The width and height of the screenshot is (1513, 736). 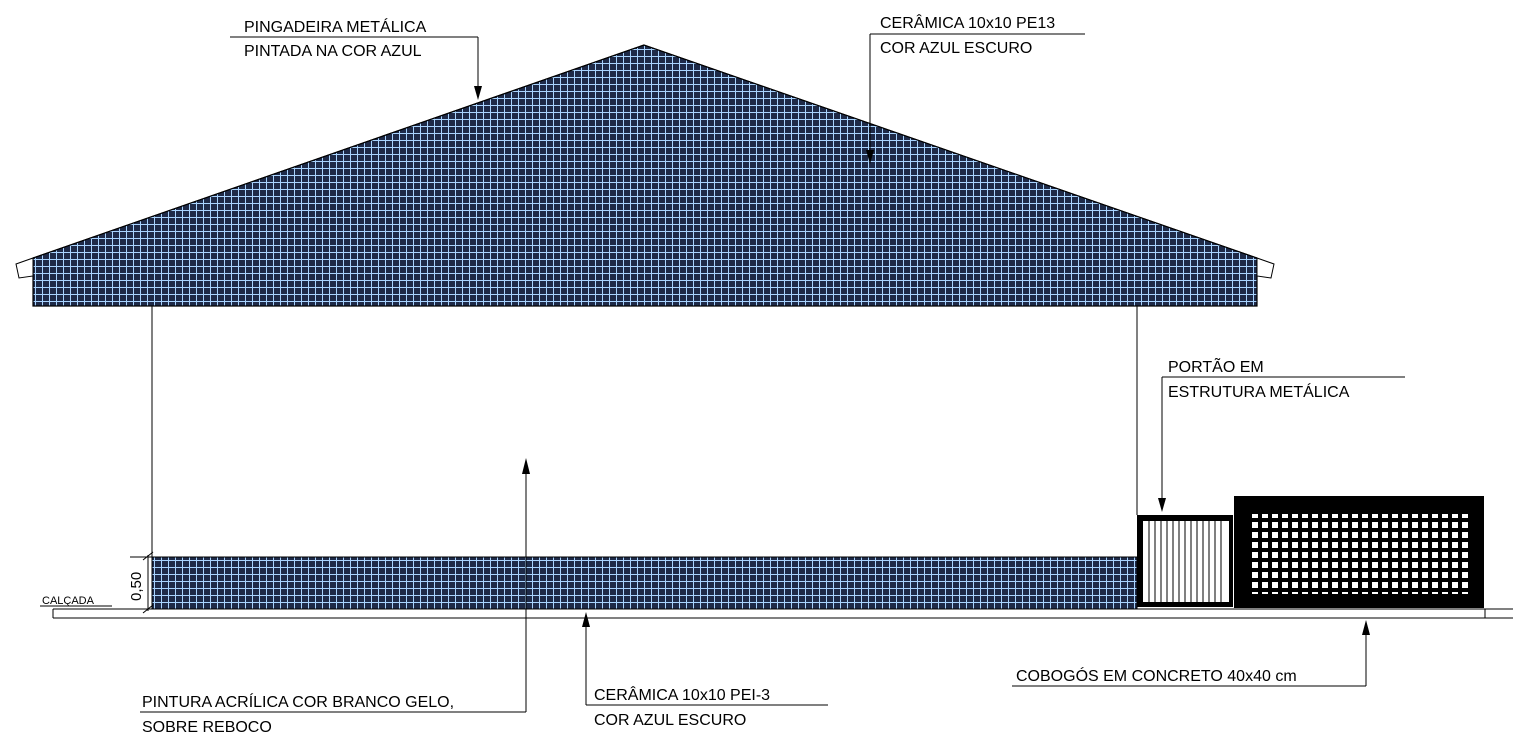 What do you see at coordinates (1359, 552) in the screenshot?
I see `cobogo-wall` at bounding box center [1359, 552].